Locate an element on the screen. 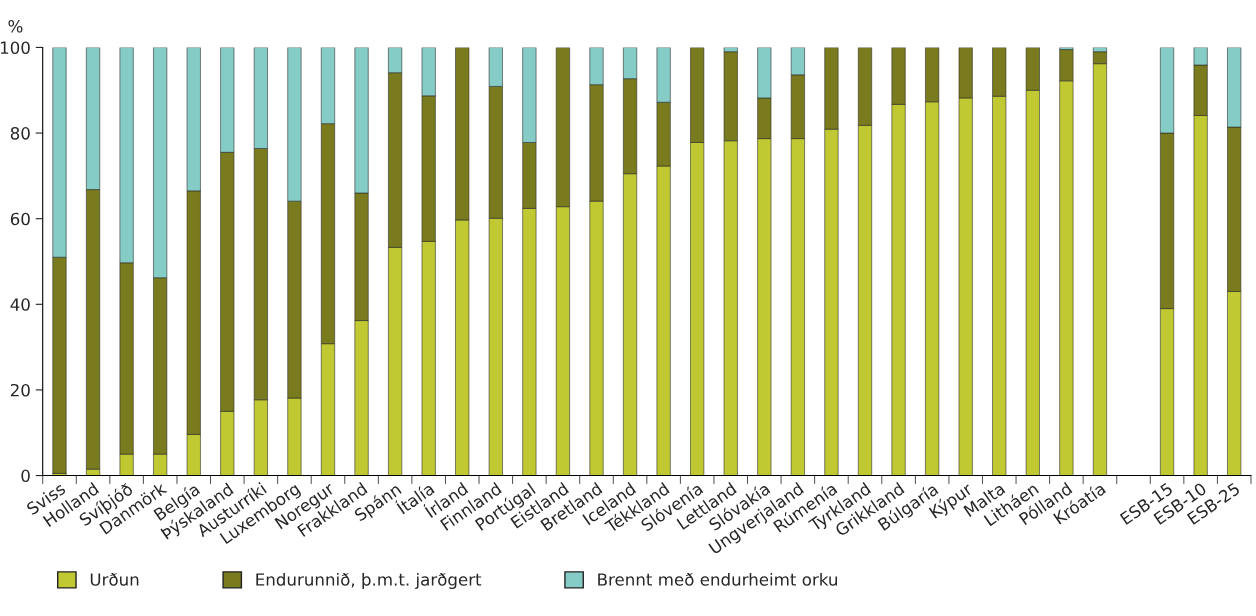 This screenshot has width=1256, height=616. y-tick-label: 20 is located at coordinates (20, 390).